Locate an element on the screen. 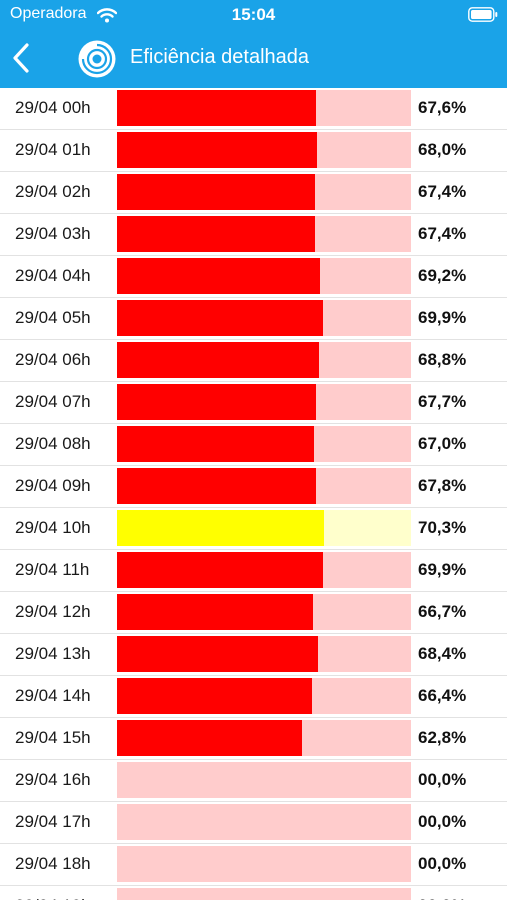  row-label: 29/04 07h is located at coordinates (53, 401).